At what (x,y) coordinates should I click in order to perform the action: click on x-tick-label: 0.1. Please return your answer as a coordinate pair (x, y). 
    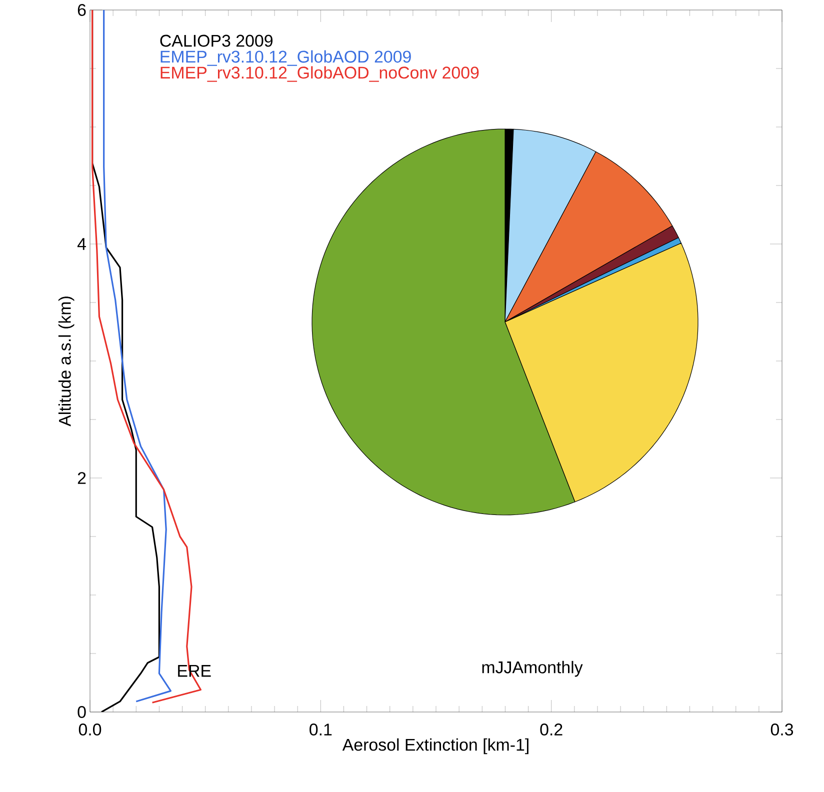
    Looking at the image, I should click on (321, 730).